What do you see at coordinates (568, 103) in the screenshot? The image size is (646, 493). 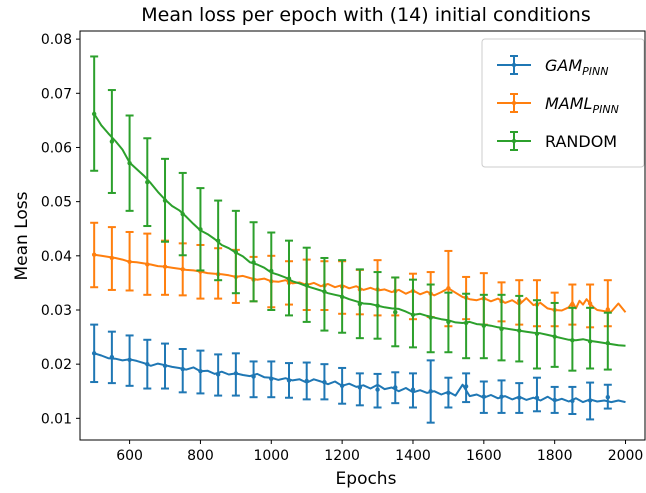 I see `legend-label-main: MAML` at bounding box center [568, 103].